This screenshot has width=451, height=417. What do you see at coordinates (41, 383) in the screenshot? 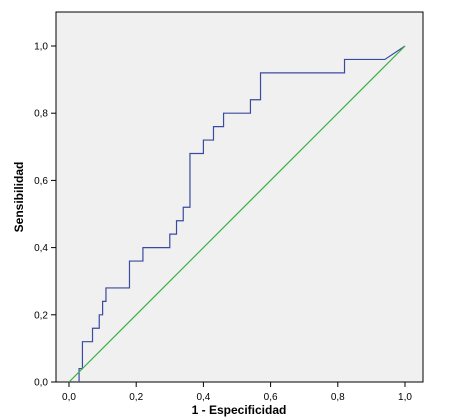
I see `y-tick-label: 0,0` at bounding box center [41, 383].